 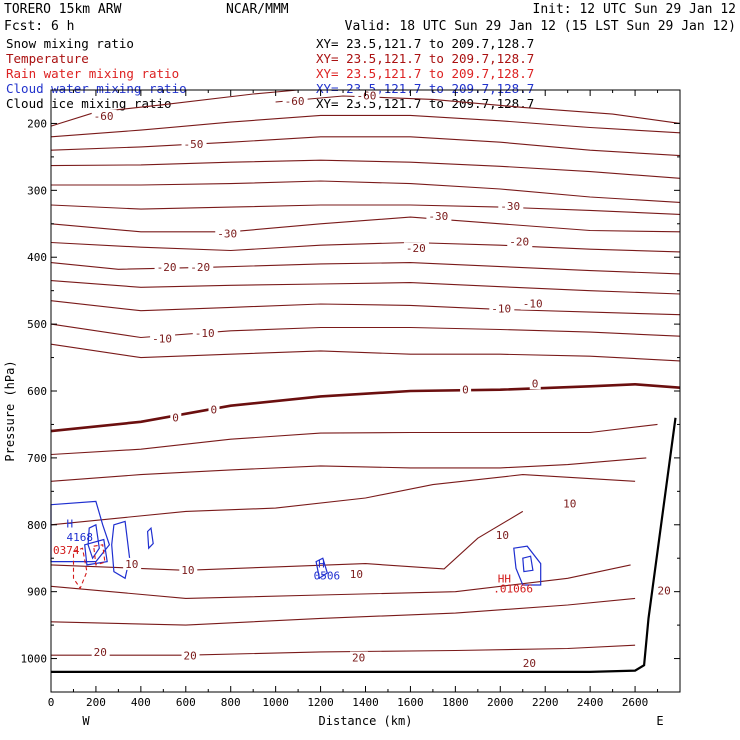 What do you see at coordinates (141, 702) in the screenshot?
I see `x-tick-label: 400` at bounding box center [141, 702].